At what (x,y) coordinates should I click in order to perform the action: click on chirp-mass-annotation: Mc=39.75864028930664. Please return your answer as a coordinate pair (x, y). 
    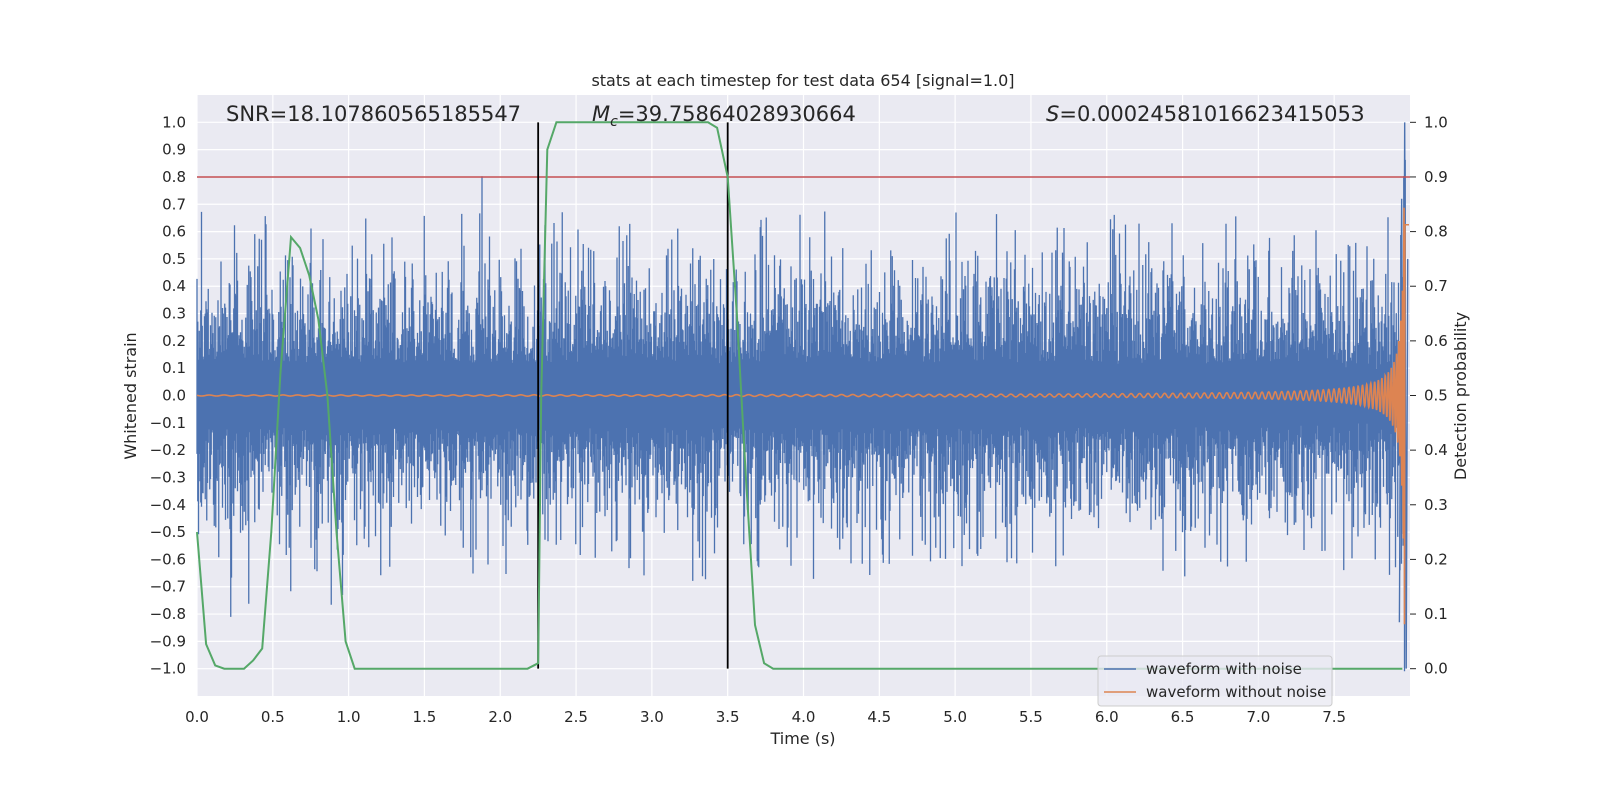
    Looking at the image, I should click on (724, 116).